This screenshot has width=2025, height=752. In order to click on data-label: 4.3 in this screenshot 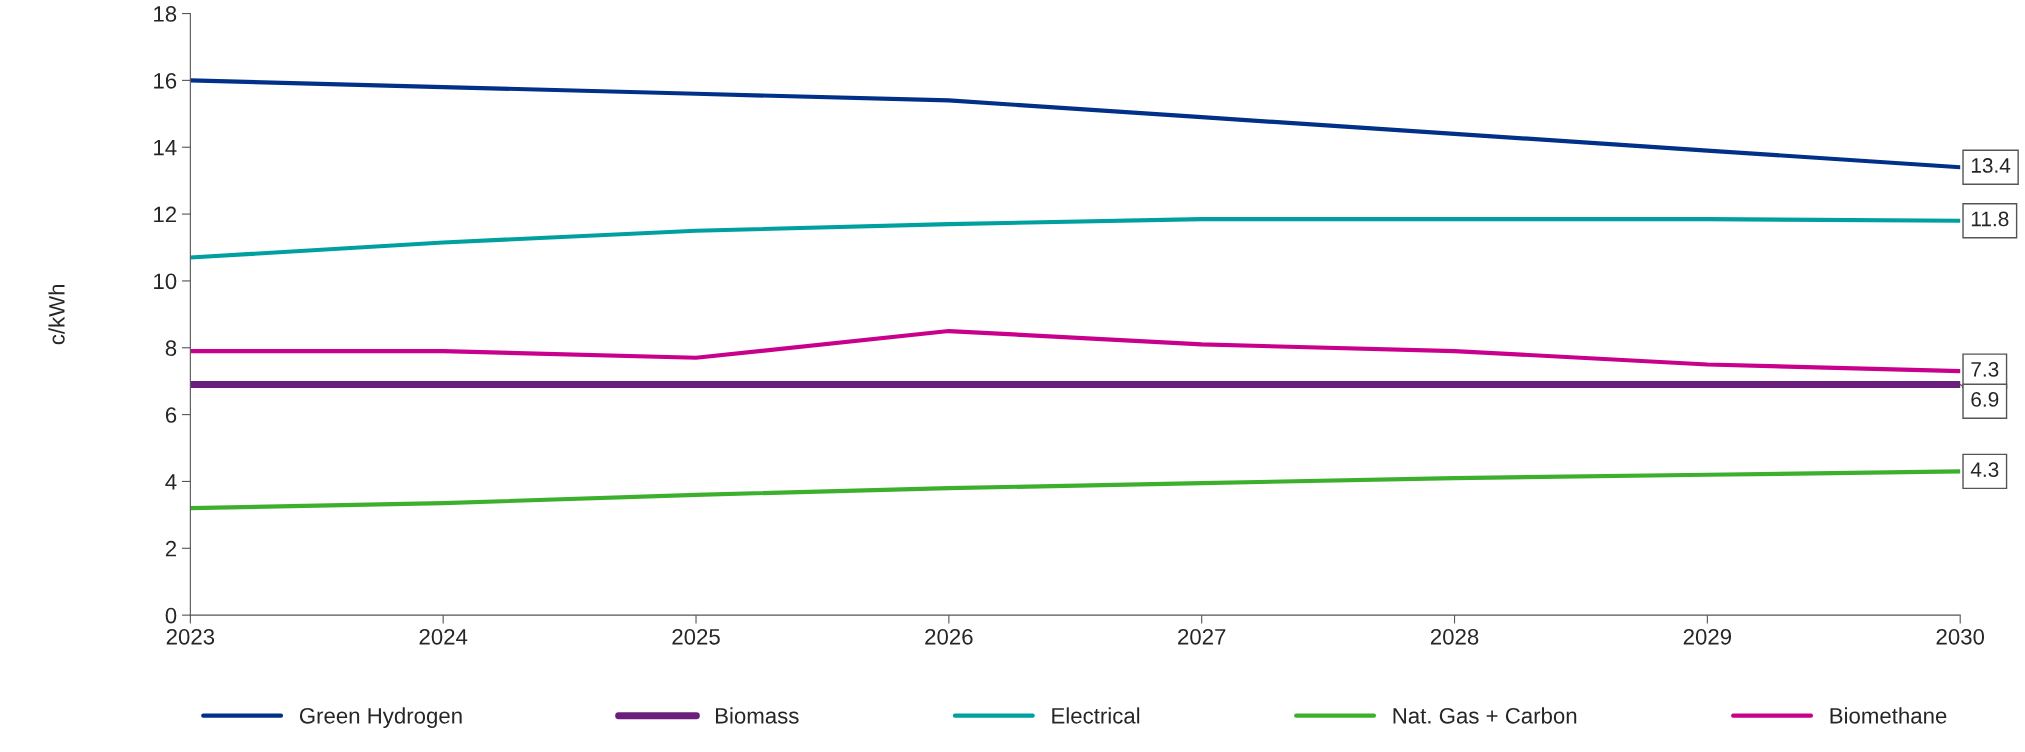, I will do `click(1984, 470)`.